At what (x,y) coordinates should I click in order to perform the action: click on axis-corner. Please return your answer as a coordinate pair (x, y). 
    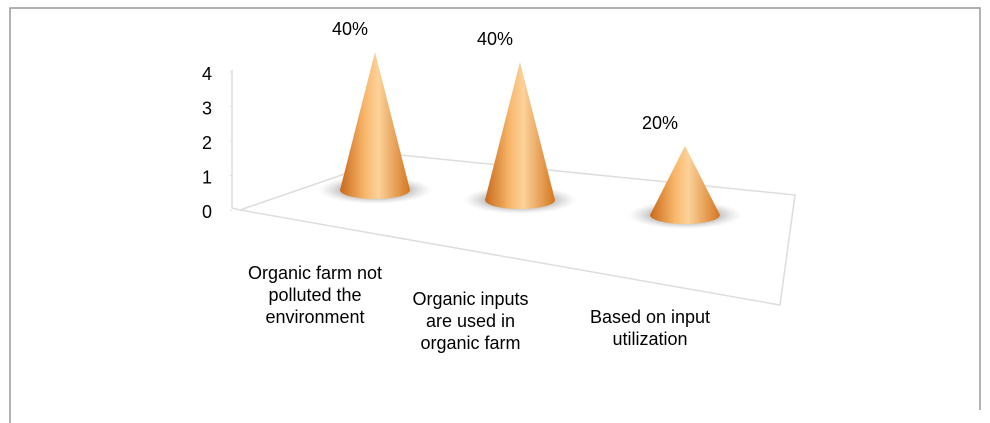
    Looking at the image, I should click on (236, 209).